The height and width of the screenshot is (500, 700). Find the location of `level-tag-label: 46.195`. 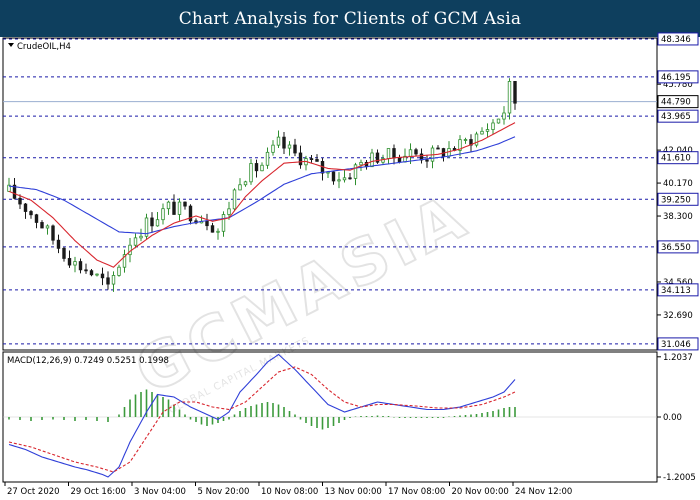

level-tag-label: 46.195 is located at coordinates (676, 78).